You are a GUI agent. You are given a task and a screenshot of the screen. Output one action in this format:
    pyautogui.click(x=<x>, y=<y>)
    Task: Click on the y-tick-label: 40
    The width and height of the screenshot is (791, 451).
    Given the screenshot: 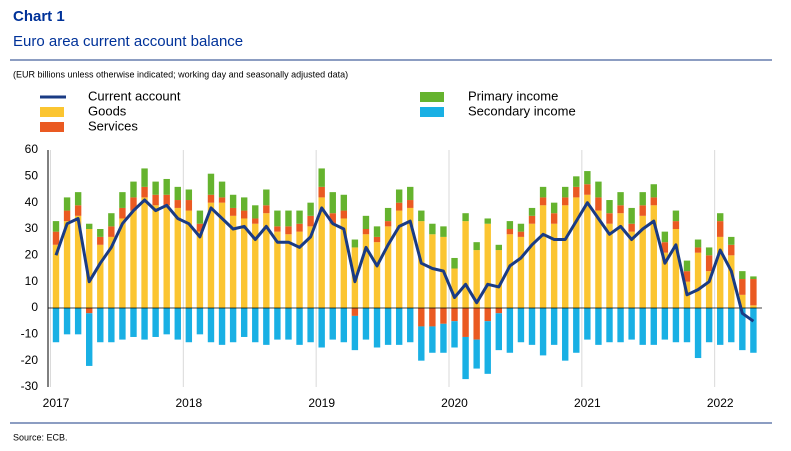 What is the action you would take?
    pyautogui.click(x=32, y=202)
    